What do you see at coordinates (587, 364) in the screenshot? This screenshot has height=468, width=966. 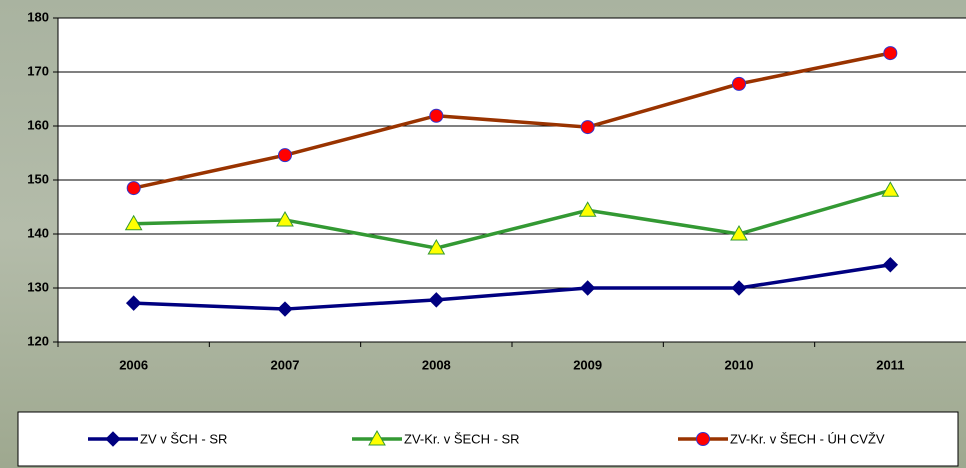 I see `x-tick-label: 2009` at bounding box center [587, 364].